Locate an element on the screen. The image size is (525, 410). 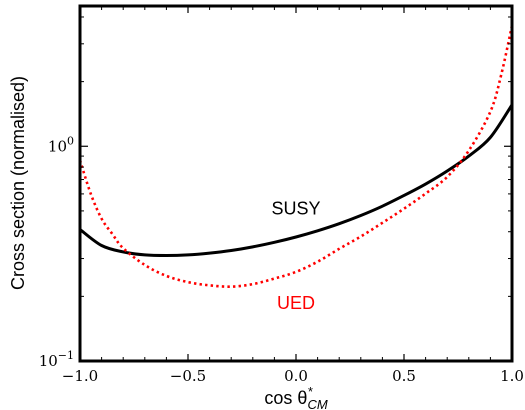
x-axis-title: cos θ* CM is located at coordinates (295, 397).